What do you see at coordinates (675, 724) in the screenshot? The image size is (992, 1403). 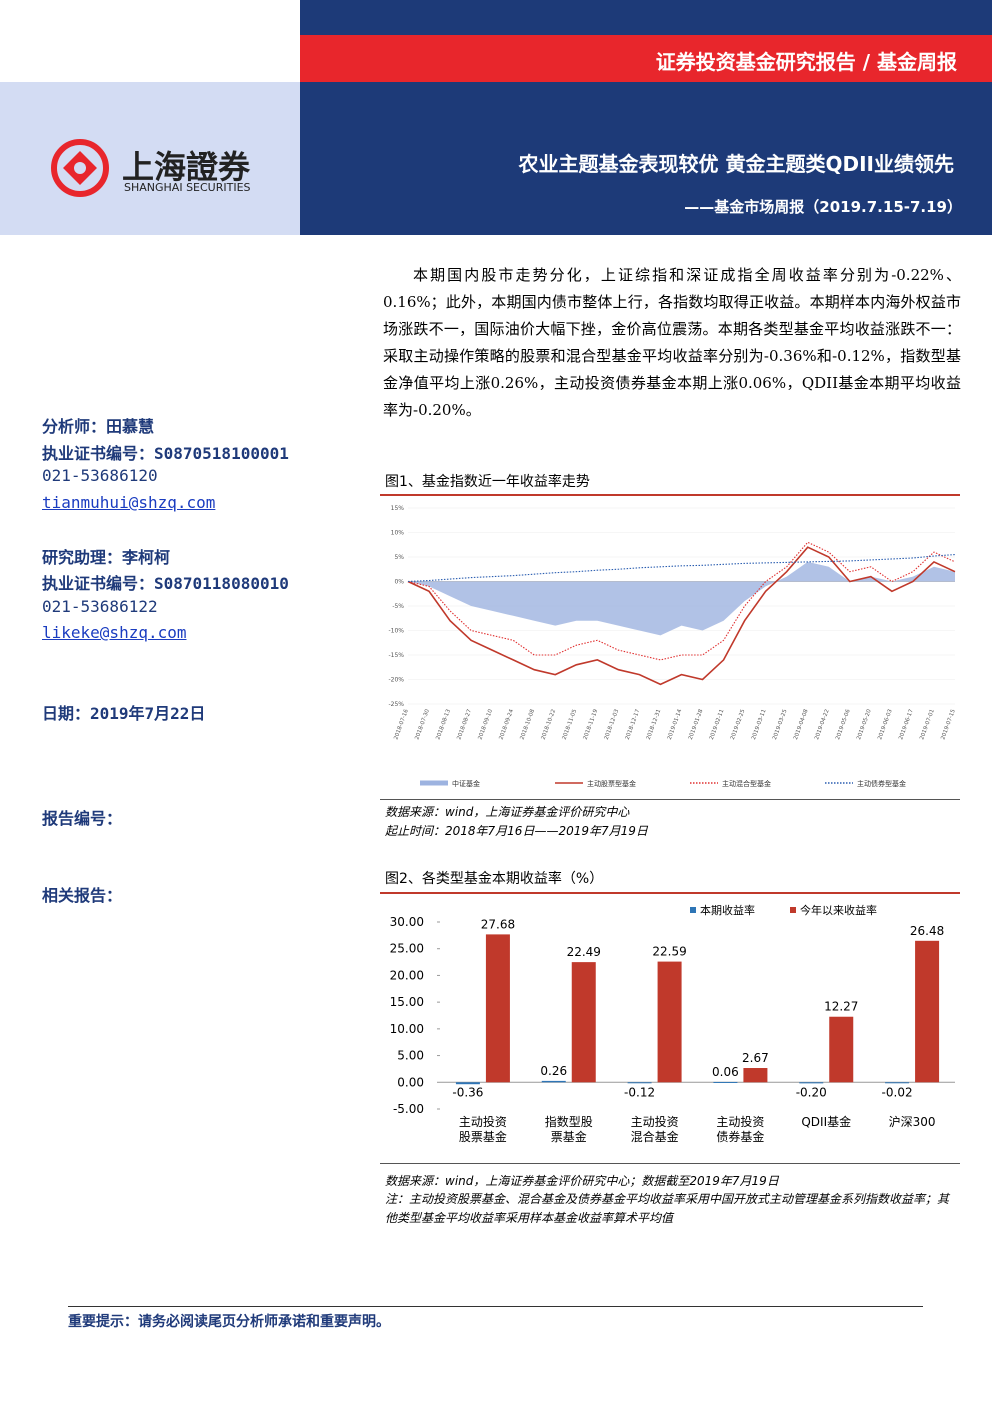 I see `x-tick-label: 2019-01-14` at bounding box center [675, 724].